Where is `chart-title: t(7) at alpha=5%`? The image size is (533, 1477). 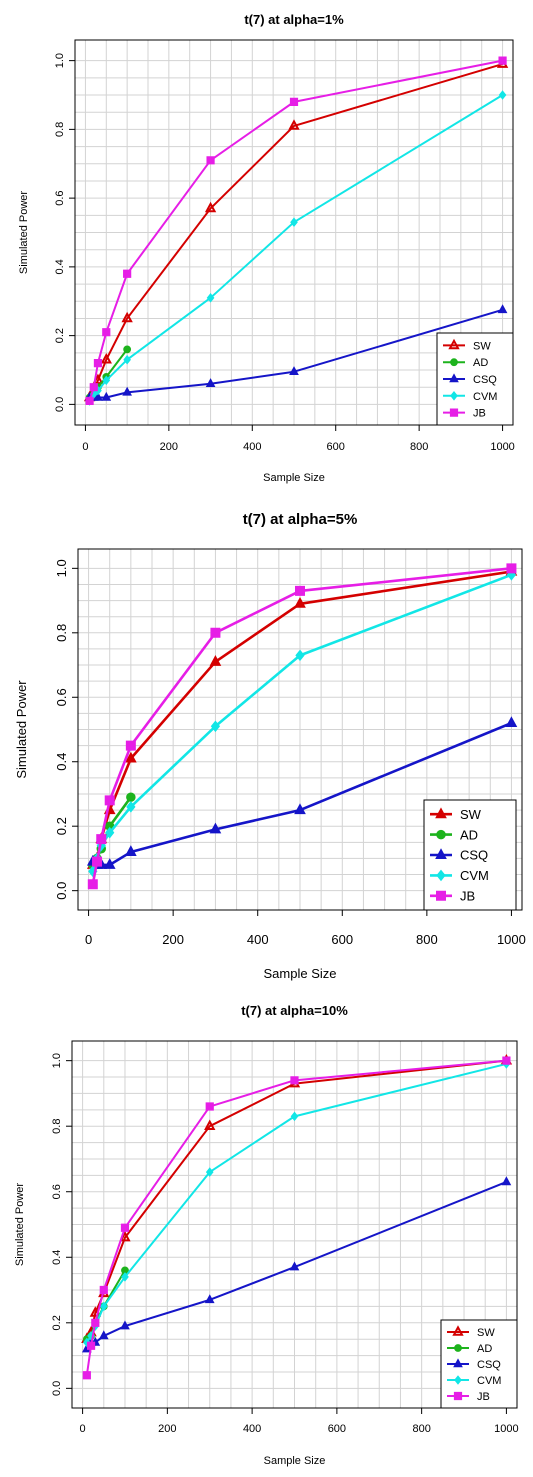
chart-title: t(7) at alpha=5% is located at coordinates (300, 519).